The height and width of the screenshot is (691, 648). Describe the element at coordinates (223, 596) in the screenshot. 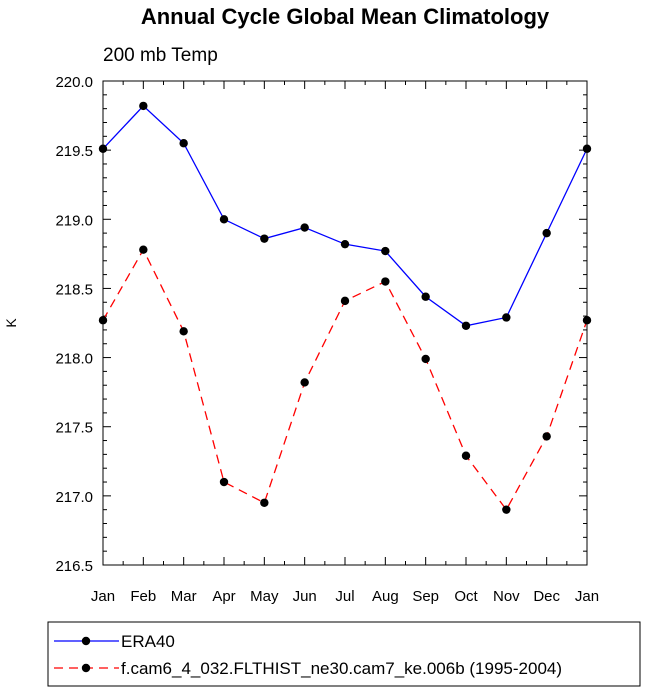

I see `x-tick-label: Apr` at that location.